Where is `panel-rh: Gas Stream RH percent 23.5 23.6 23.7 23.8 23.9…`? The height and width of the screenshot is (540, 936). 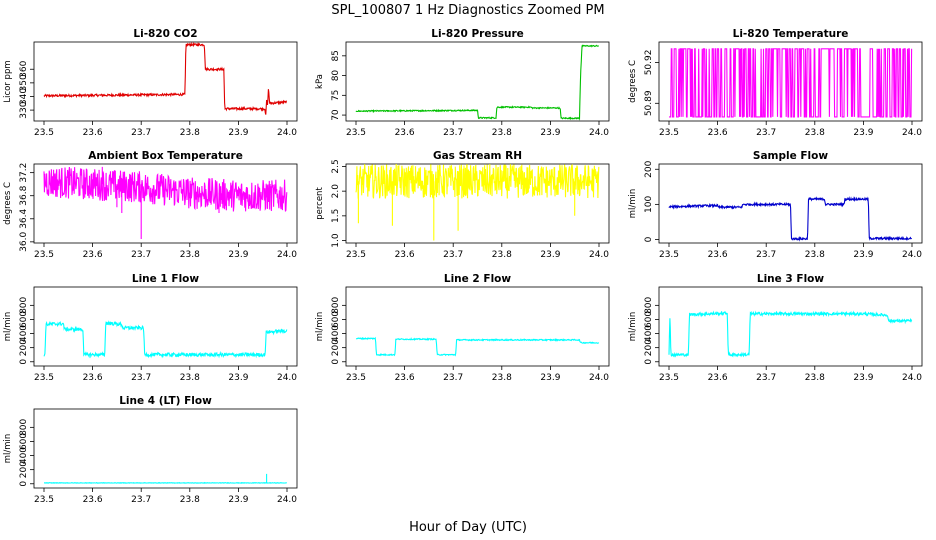
panel-rh: Gas Stream RH percent 23.5 23.6 23.7 23.8 23.9… is located at coordinates (462, 205).